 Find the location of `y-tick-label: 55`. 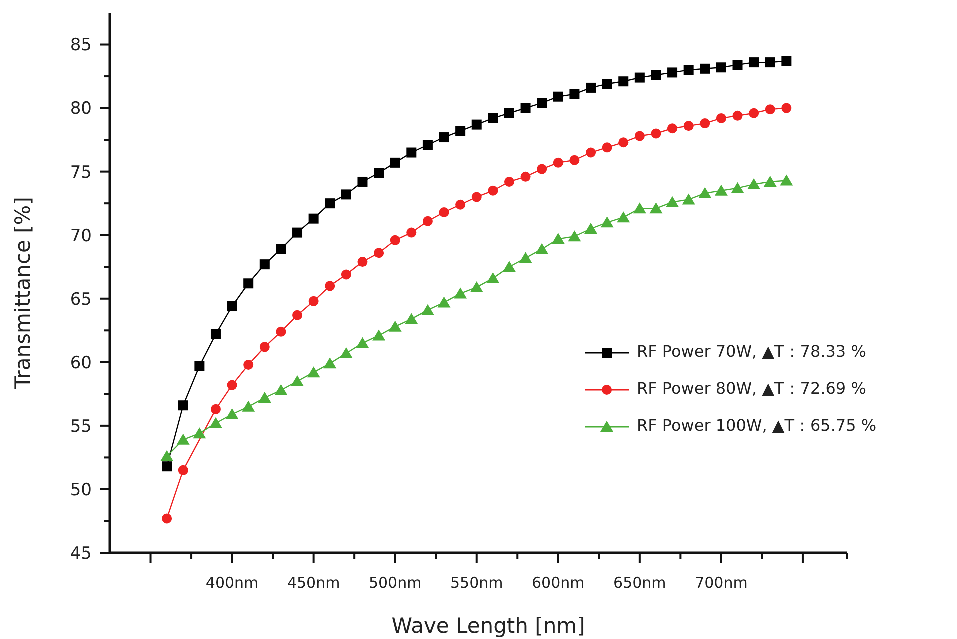

y-tick-label: 55 is located at coordinates (81, 426).